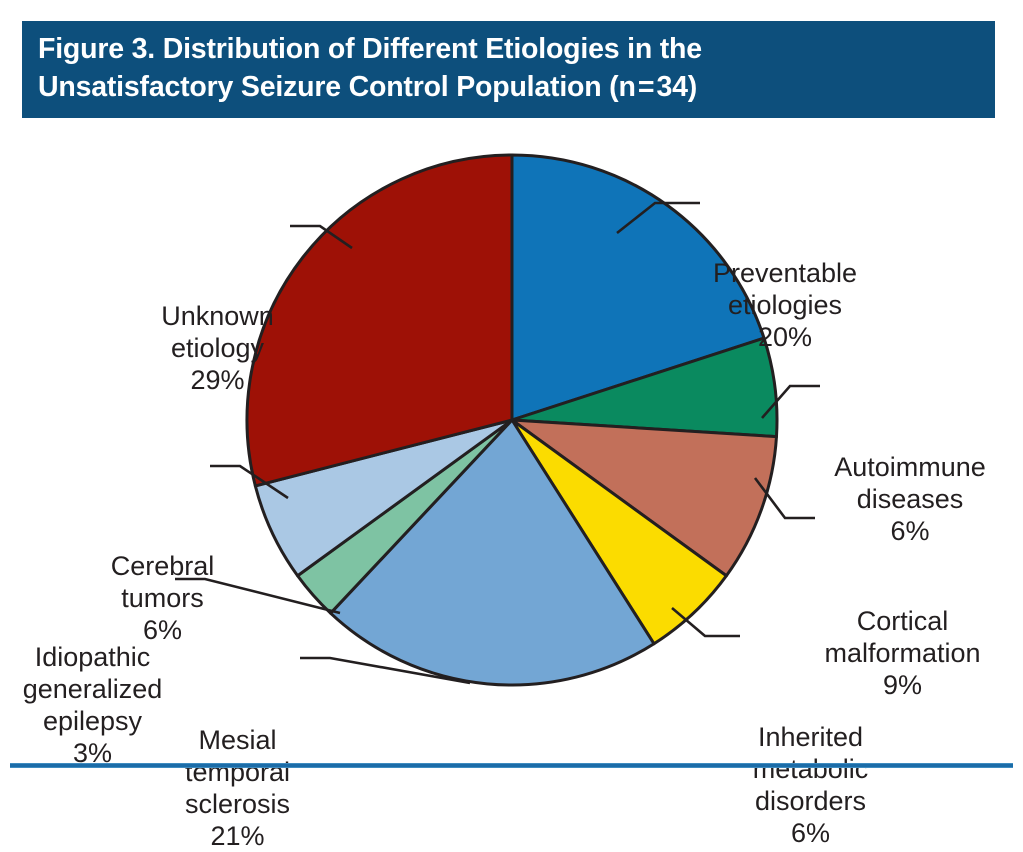  I want to click on leader-line-idiopathic, so click(258, 596).